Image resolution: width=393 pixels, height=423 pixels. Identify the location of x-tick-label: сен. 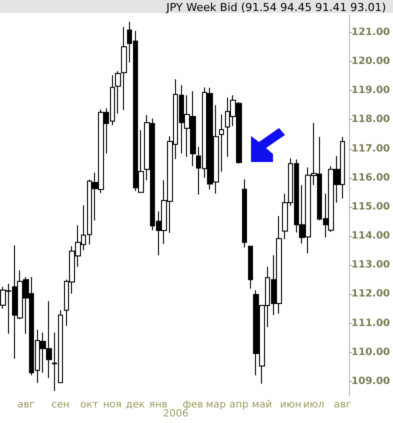
(60, 405).